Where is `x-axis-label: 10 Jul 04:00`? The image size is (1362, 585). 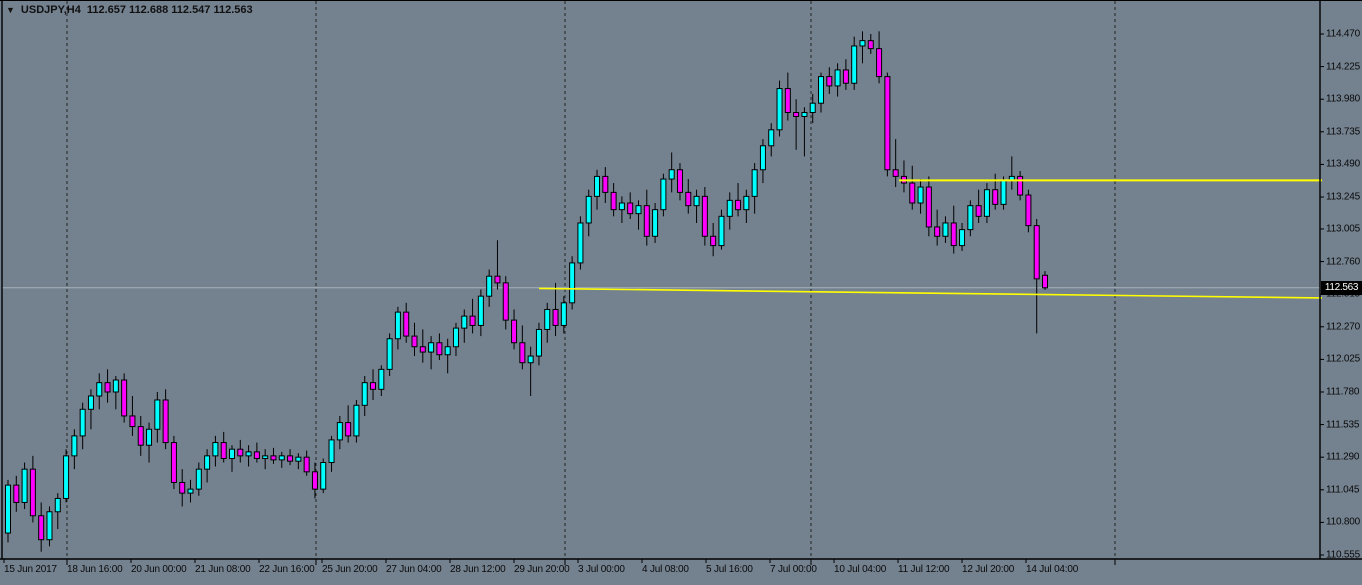 x-axis-label: 10 Jul 04:00 is located at coordinates (860, 569).